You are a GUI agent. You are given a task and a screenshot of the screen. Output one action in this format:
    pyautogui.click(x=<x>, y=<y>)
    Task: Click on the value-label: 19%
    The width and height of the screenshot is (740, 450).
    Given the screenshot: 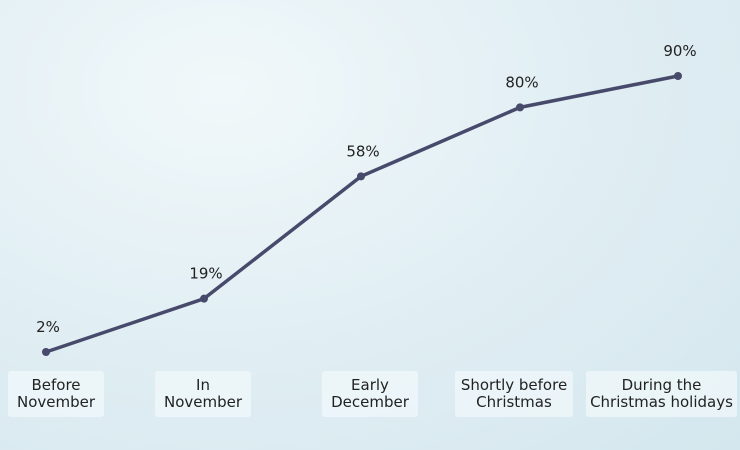 What is the action you would take?
    pyautogui.click(x=205, y=274)
    